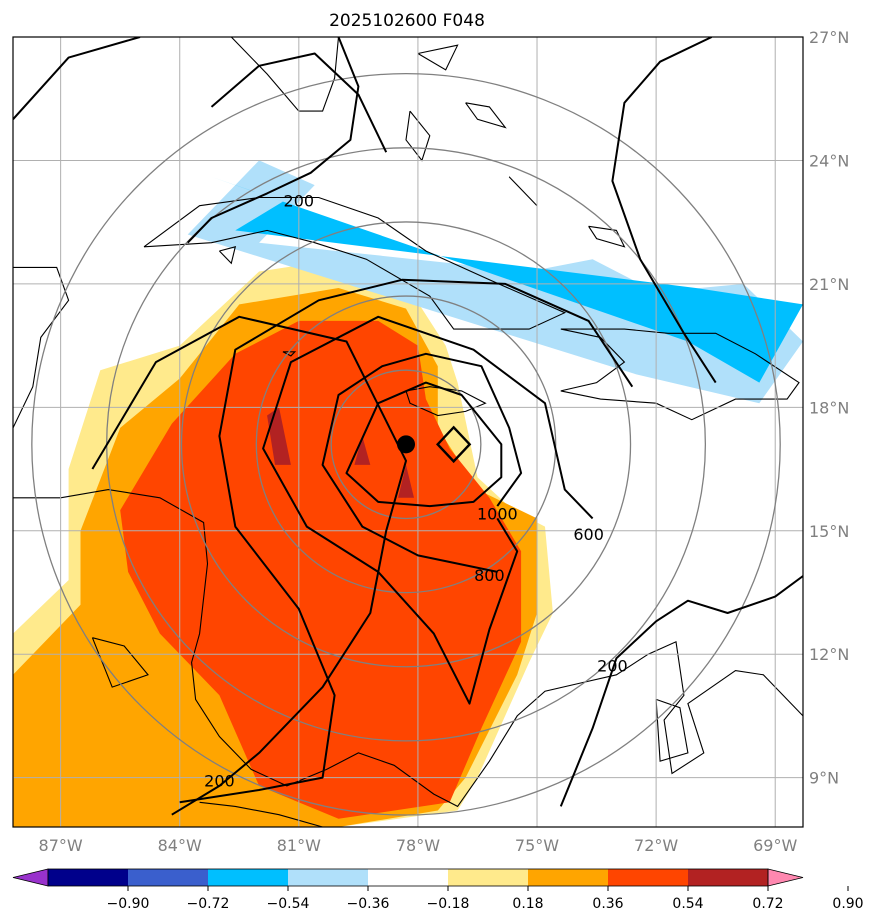 Image resolution: width=873 pixels, height=924 pixels. Describe the element at coordinates (61, 845) in the screenshot. I see `x-tick-label: 87°W` at that location.